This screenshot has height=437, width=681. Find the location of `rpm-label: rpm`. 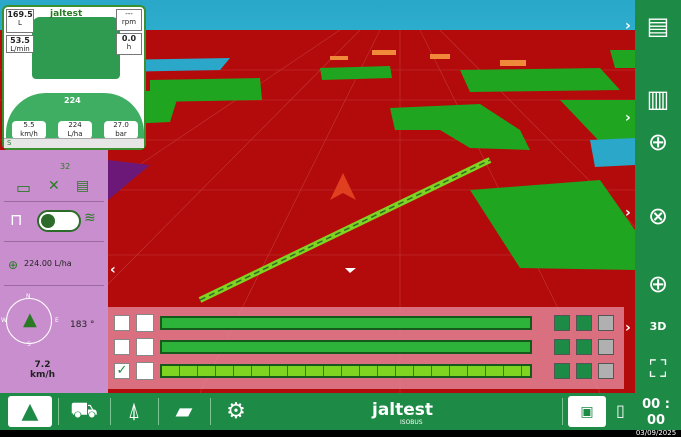

rpm-label: rpm is located at coordinates (129, 22).